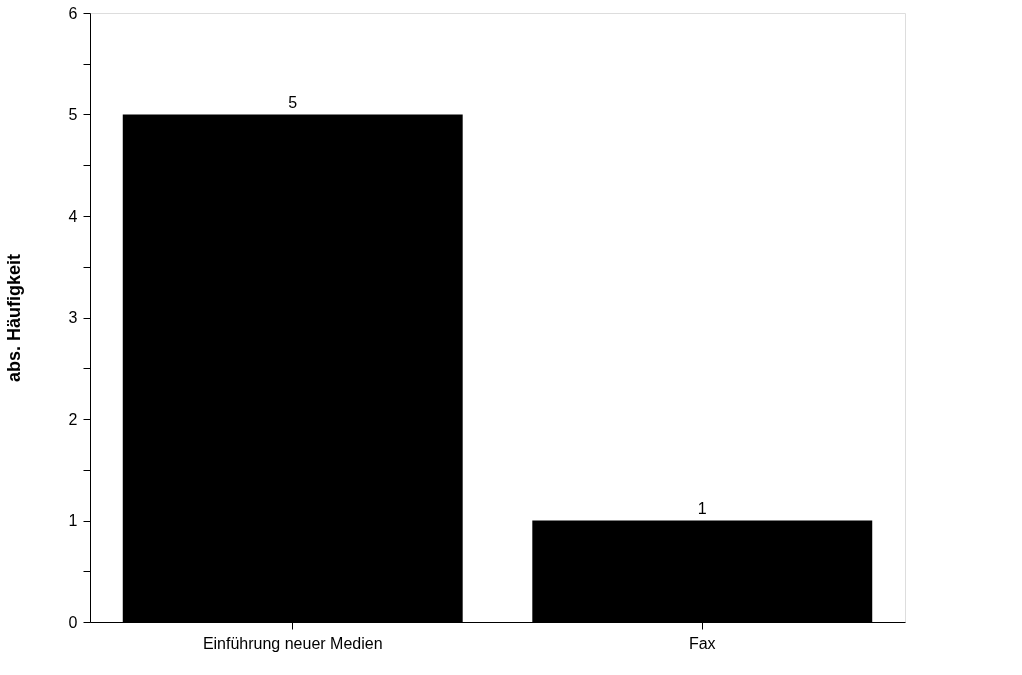  I want to click on y-axis-title: abs. Häufigkeit, so click(13, 318).